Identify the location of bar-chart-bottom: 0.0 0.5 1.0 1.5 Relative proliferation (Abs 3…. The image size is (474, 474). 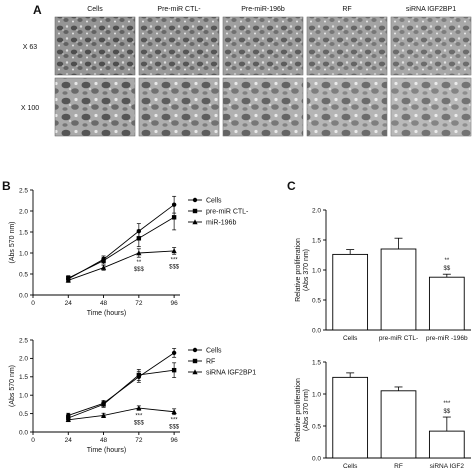
(383, 414).